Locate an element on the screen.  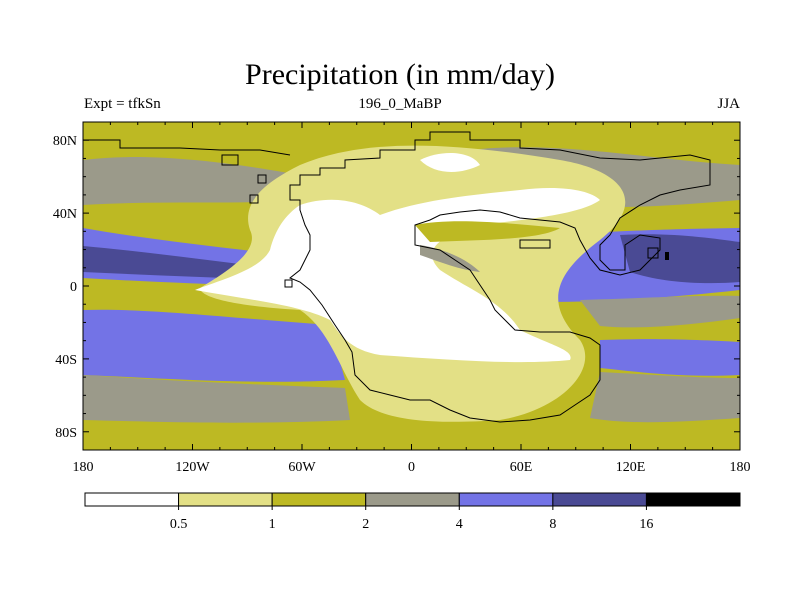
colorbar-label: 16 is located at coordinates (646, 524).